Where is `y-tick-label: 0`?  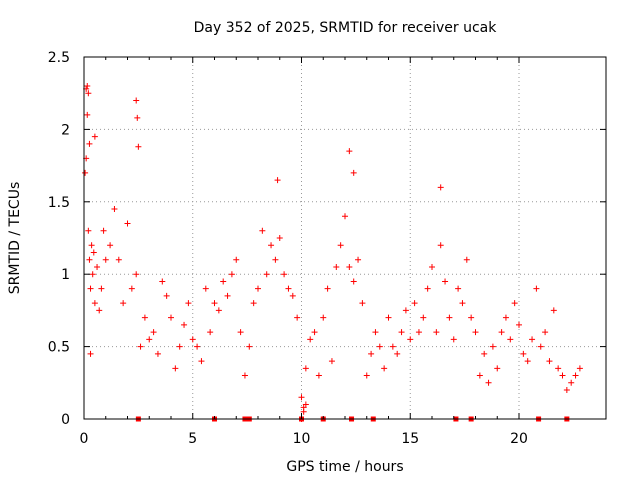
y-tick-label: 0 is located at coordinates (65, 420).